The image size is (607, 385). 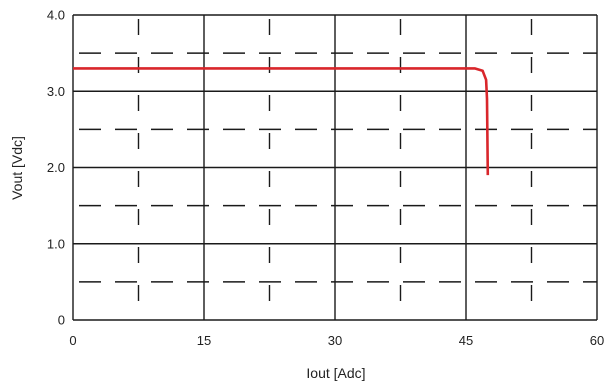 I want to click on y-tick-labels: 0 1.0 2.0 3.0 4.0, so click(x=56, y=168).